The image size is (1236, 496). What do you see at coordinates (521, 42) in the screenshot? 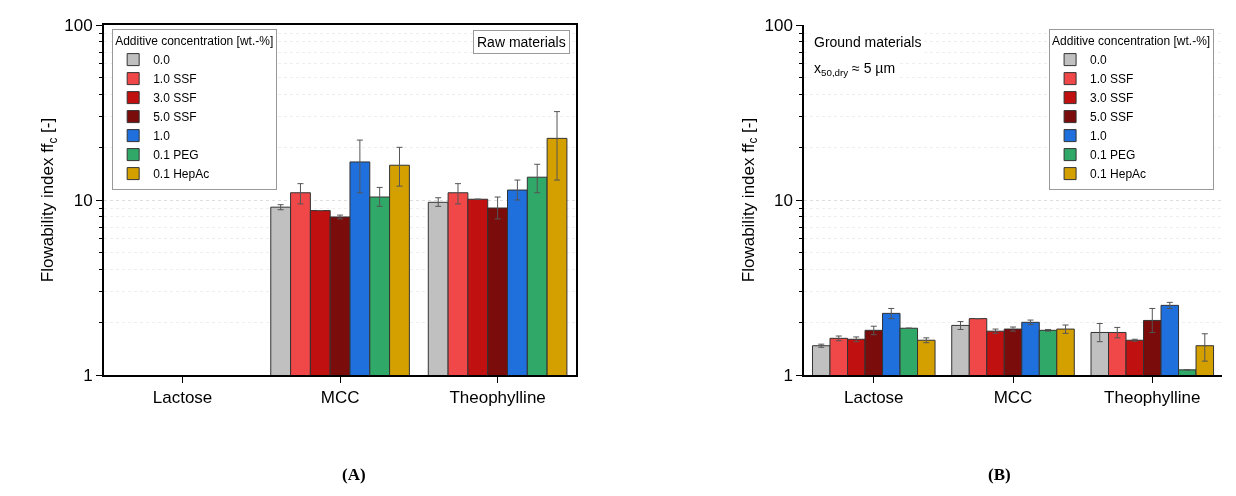
I see `annotation: Raw materials` at bounding box center [521, 42].